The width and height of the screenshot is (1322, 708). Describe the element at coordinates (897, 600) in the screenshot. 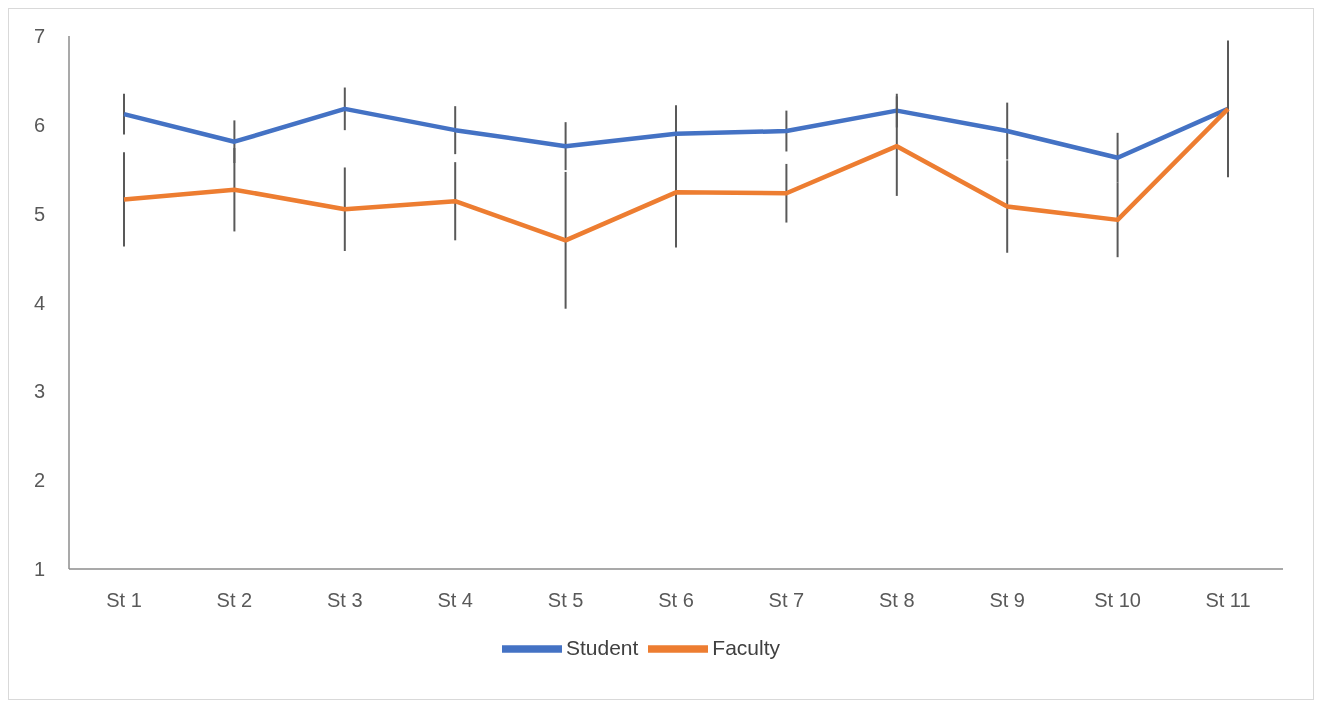

I see `x-tick-label: St 8` at that location.